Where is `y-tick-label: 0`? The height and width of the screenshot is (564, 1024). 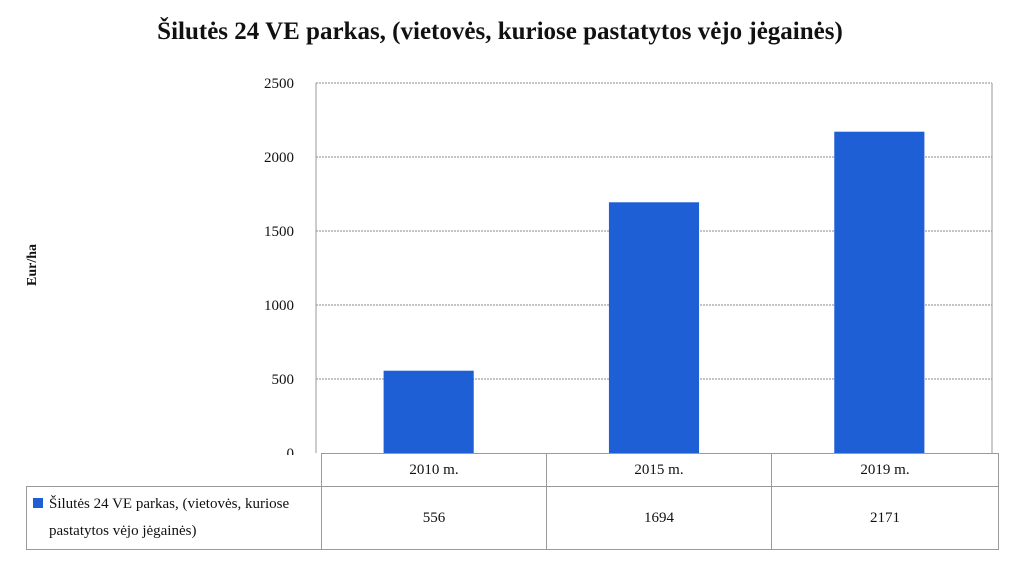
y-tick-label: 0 is located at coordinates (291, 450).